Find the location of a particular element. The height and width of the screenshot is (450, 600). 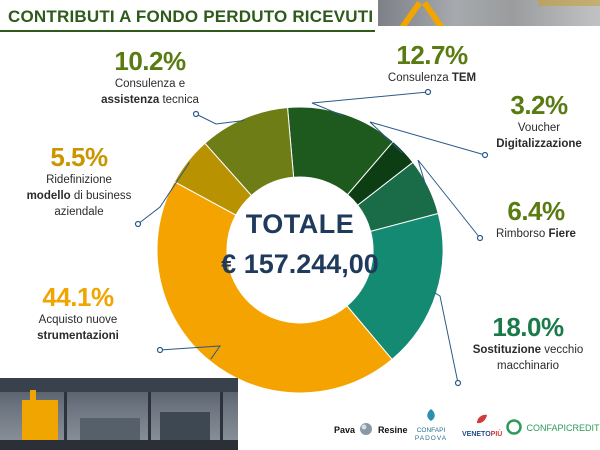

logo-pava-resine: Pava Resine is located at coordinates (370, 435).